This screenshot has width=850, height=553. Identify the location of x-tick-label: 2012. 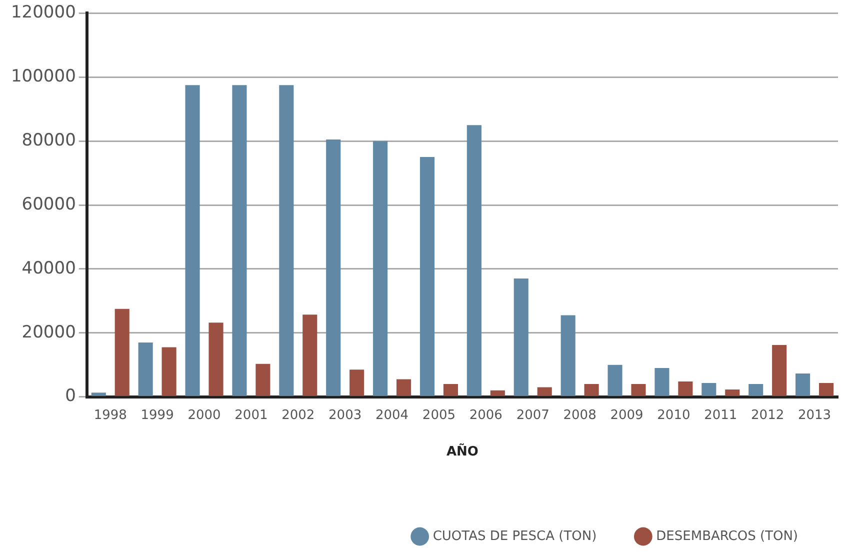
(767, 415).